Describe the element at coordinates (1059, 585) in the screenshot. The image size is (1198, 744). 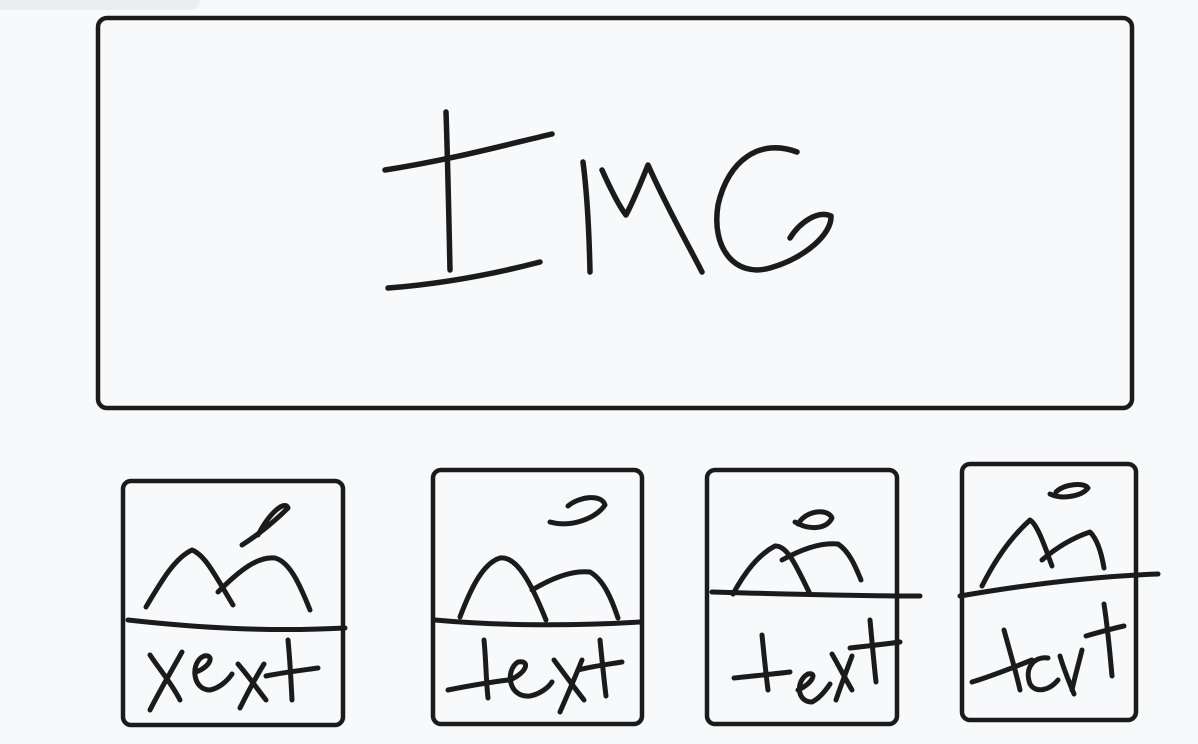
I see `card-4-divider` at that location.